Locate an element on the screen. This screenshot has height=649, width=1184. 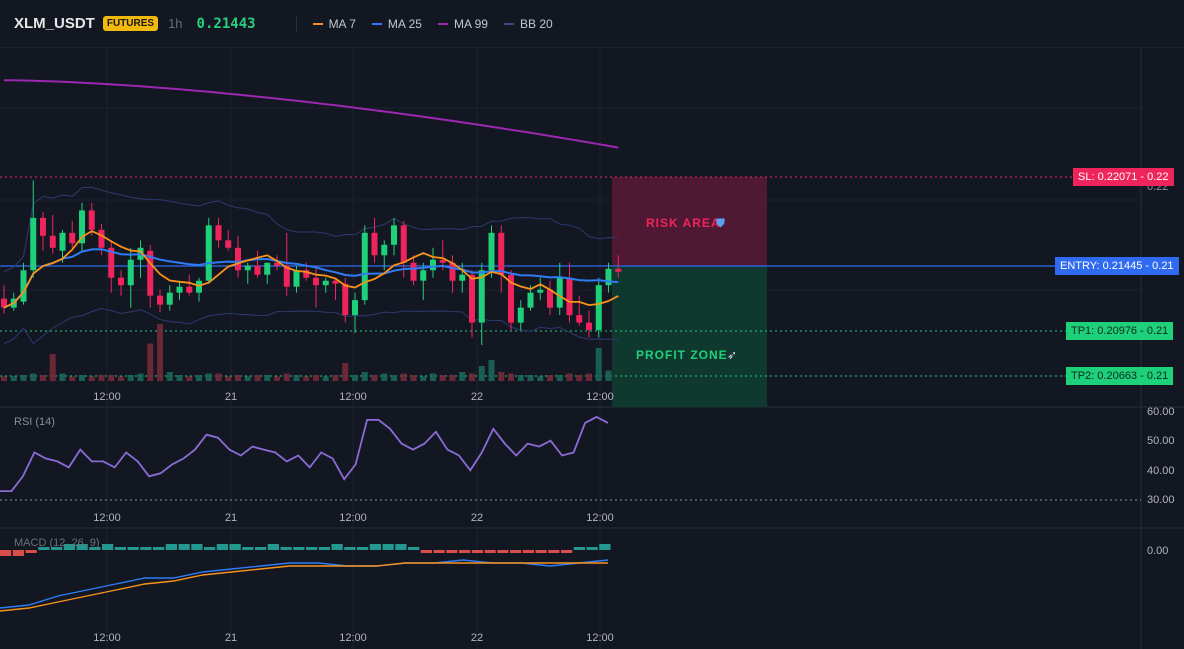
macd-line is located at coordinates (304, 584).